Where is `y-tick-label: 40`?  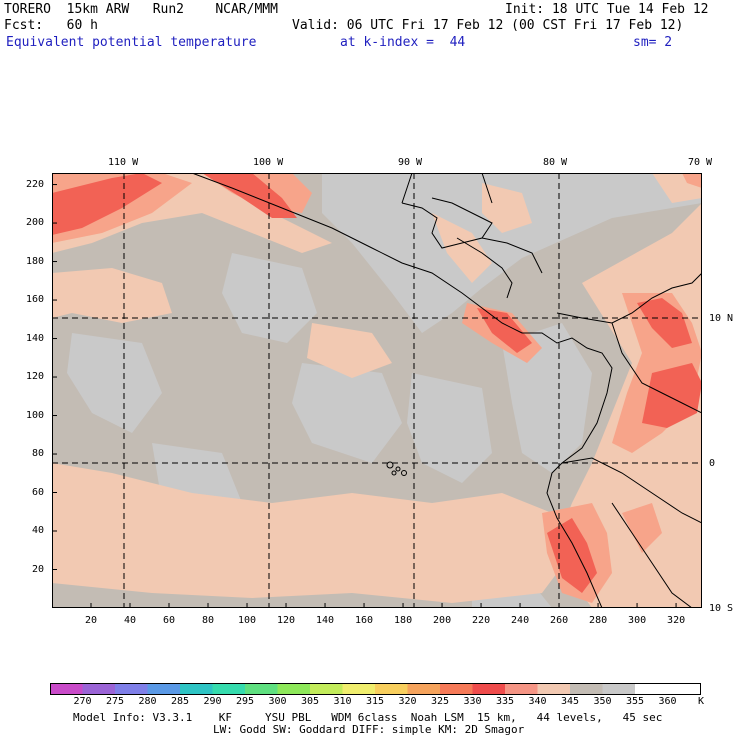 y-tick-label: 40 is located at coordinates (38, 530).